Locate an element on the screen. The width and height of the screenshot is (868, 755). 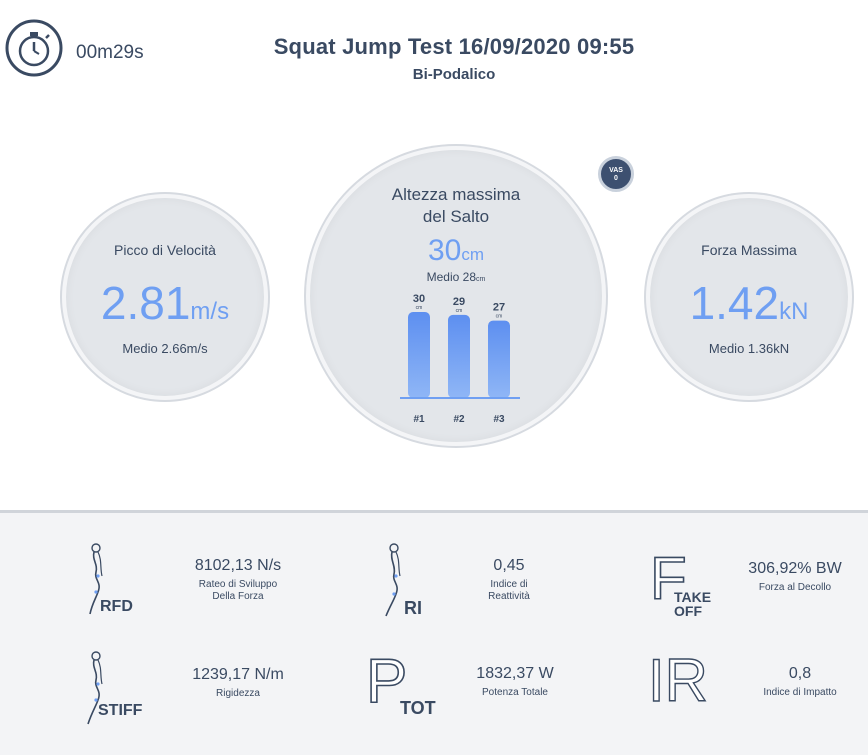
rfd-desc: Rateo di Sviluppo Della Forza is located at coordinates (238, 591).